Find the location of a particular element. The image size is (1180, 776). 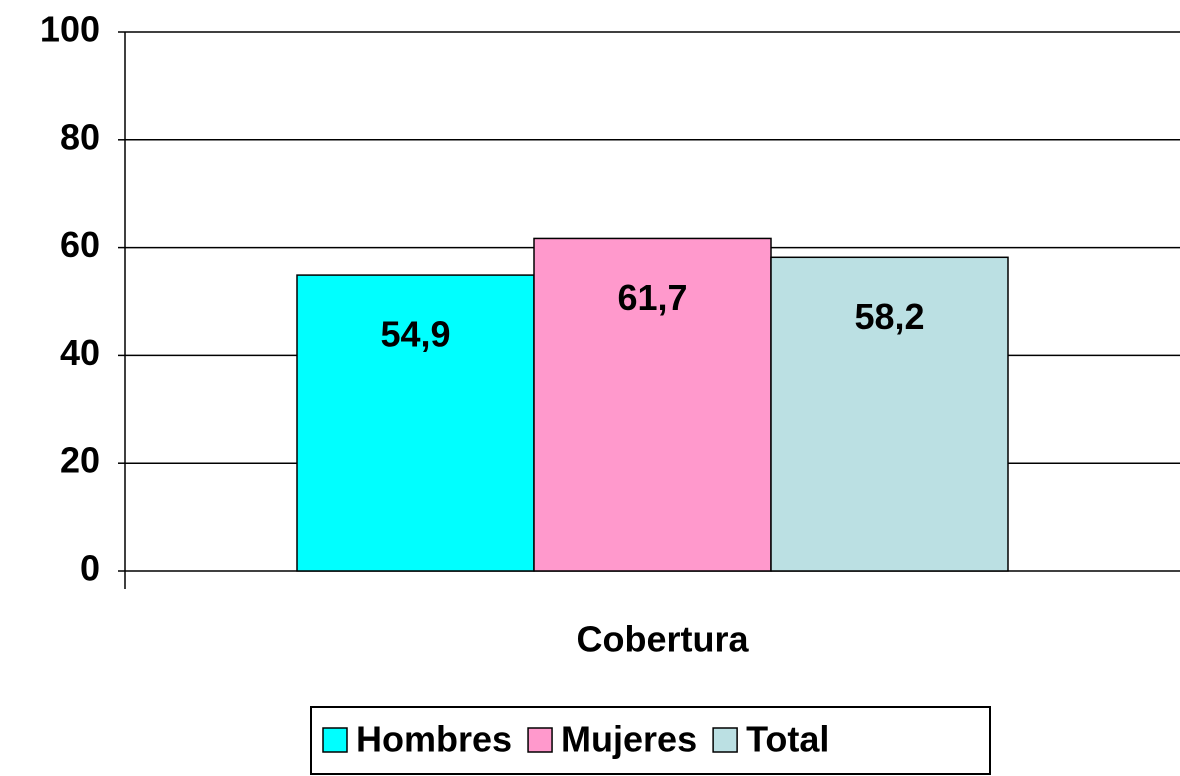

y-tick-label: 0 is located at coordinates (90, 568).